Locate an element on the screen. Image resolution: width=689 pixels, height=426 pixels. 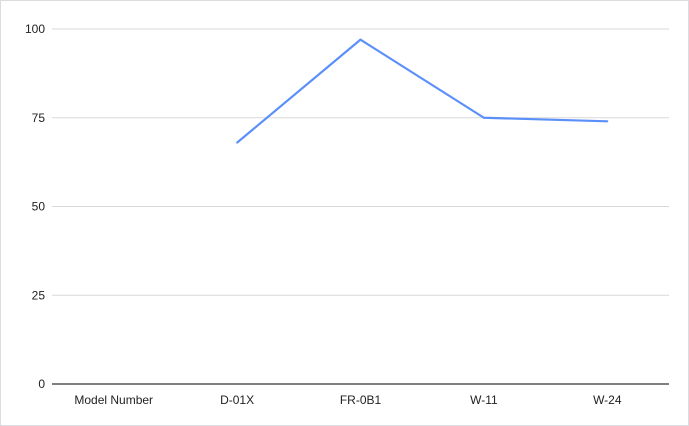
x-tick-label: Model Number is located at coordinates (113, 400).